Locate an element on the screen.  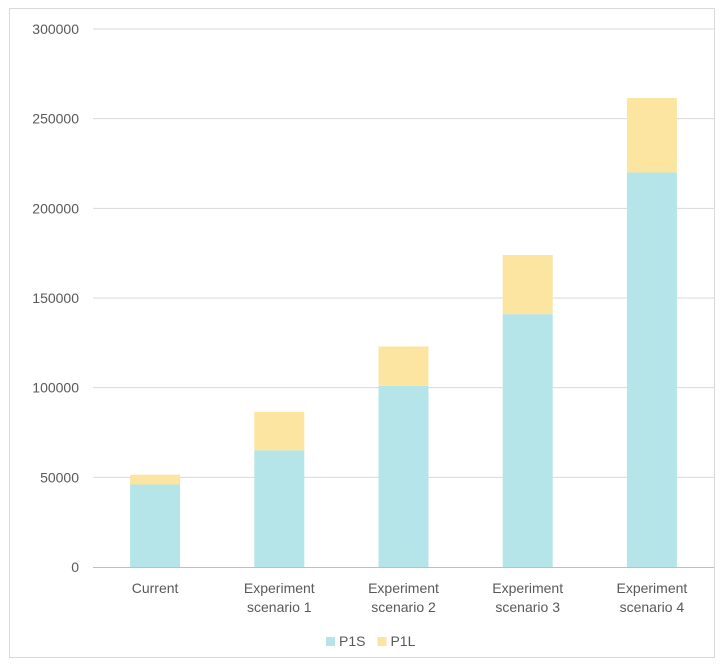
legend-swatch-p1l is located at coordinates (382, 641).